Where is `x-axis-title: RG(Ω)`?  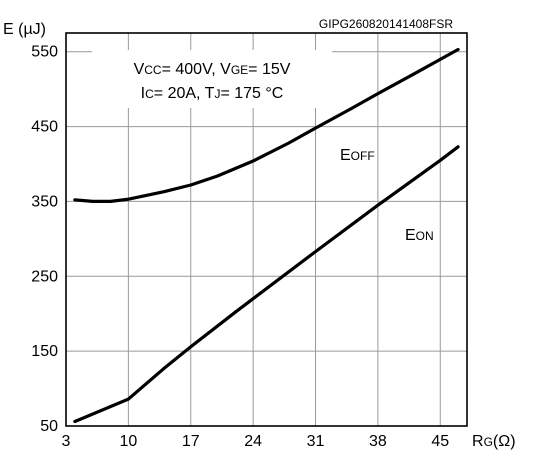 x-axis-title: RG(Ω) is located at coordinates (494, 441).